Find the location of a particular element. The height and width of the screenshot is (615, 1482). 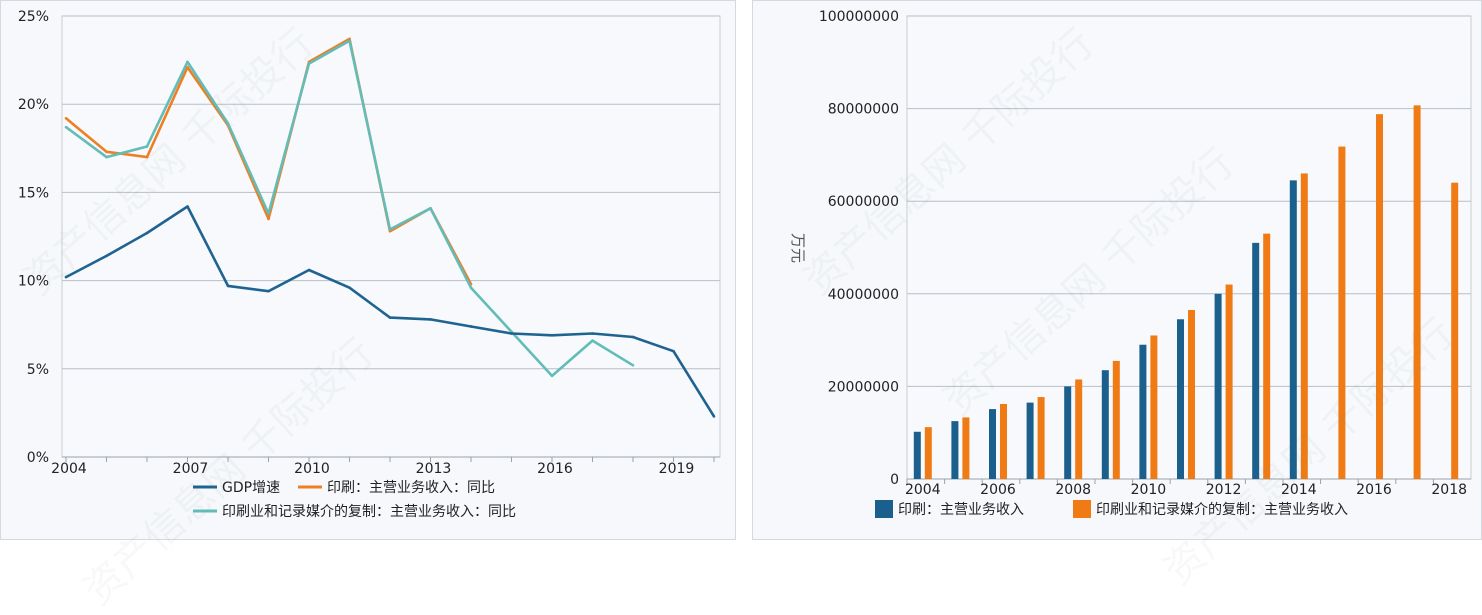

y-tick-label: 100000000 is located at coordinates (859, 17).